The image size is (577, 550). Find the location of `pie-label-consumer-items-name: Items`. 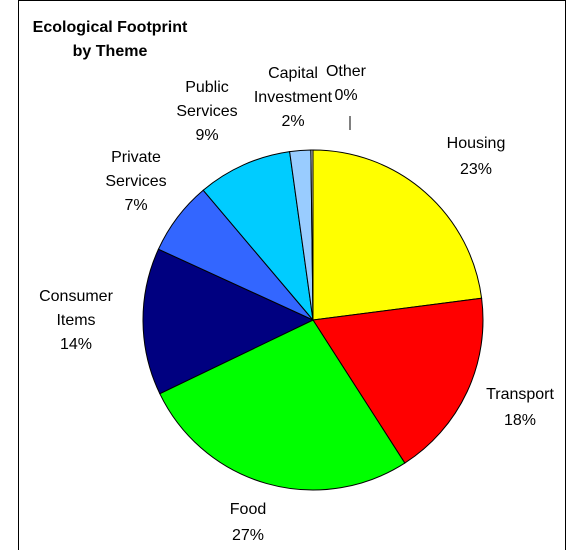

pie-label-consumer-items-name: Items is located at coordinates (75, 320).